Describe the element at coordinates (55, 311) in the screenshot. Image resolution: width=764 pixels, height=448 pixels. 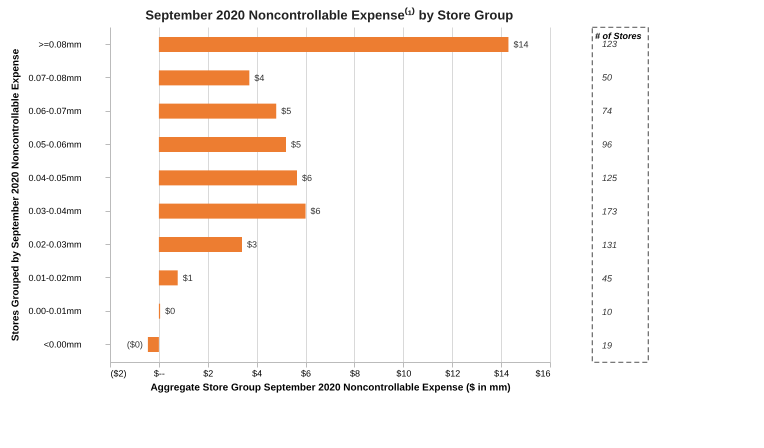
I see `y-tick-label: 0.00-0.01mm` at that location.